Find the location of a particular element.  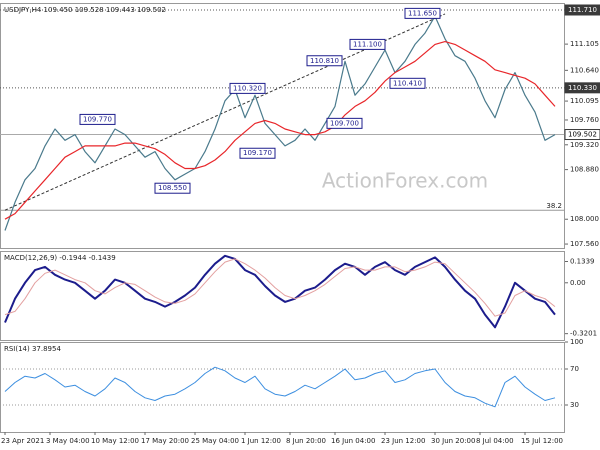

x-tick-label: 30 Jun 20:00 is located at coordinates (453, 441).